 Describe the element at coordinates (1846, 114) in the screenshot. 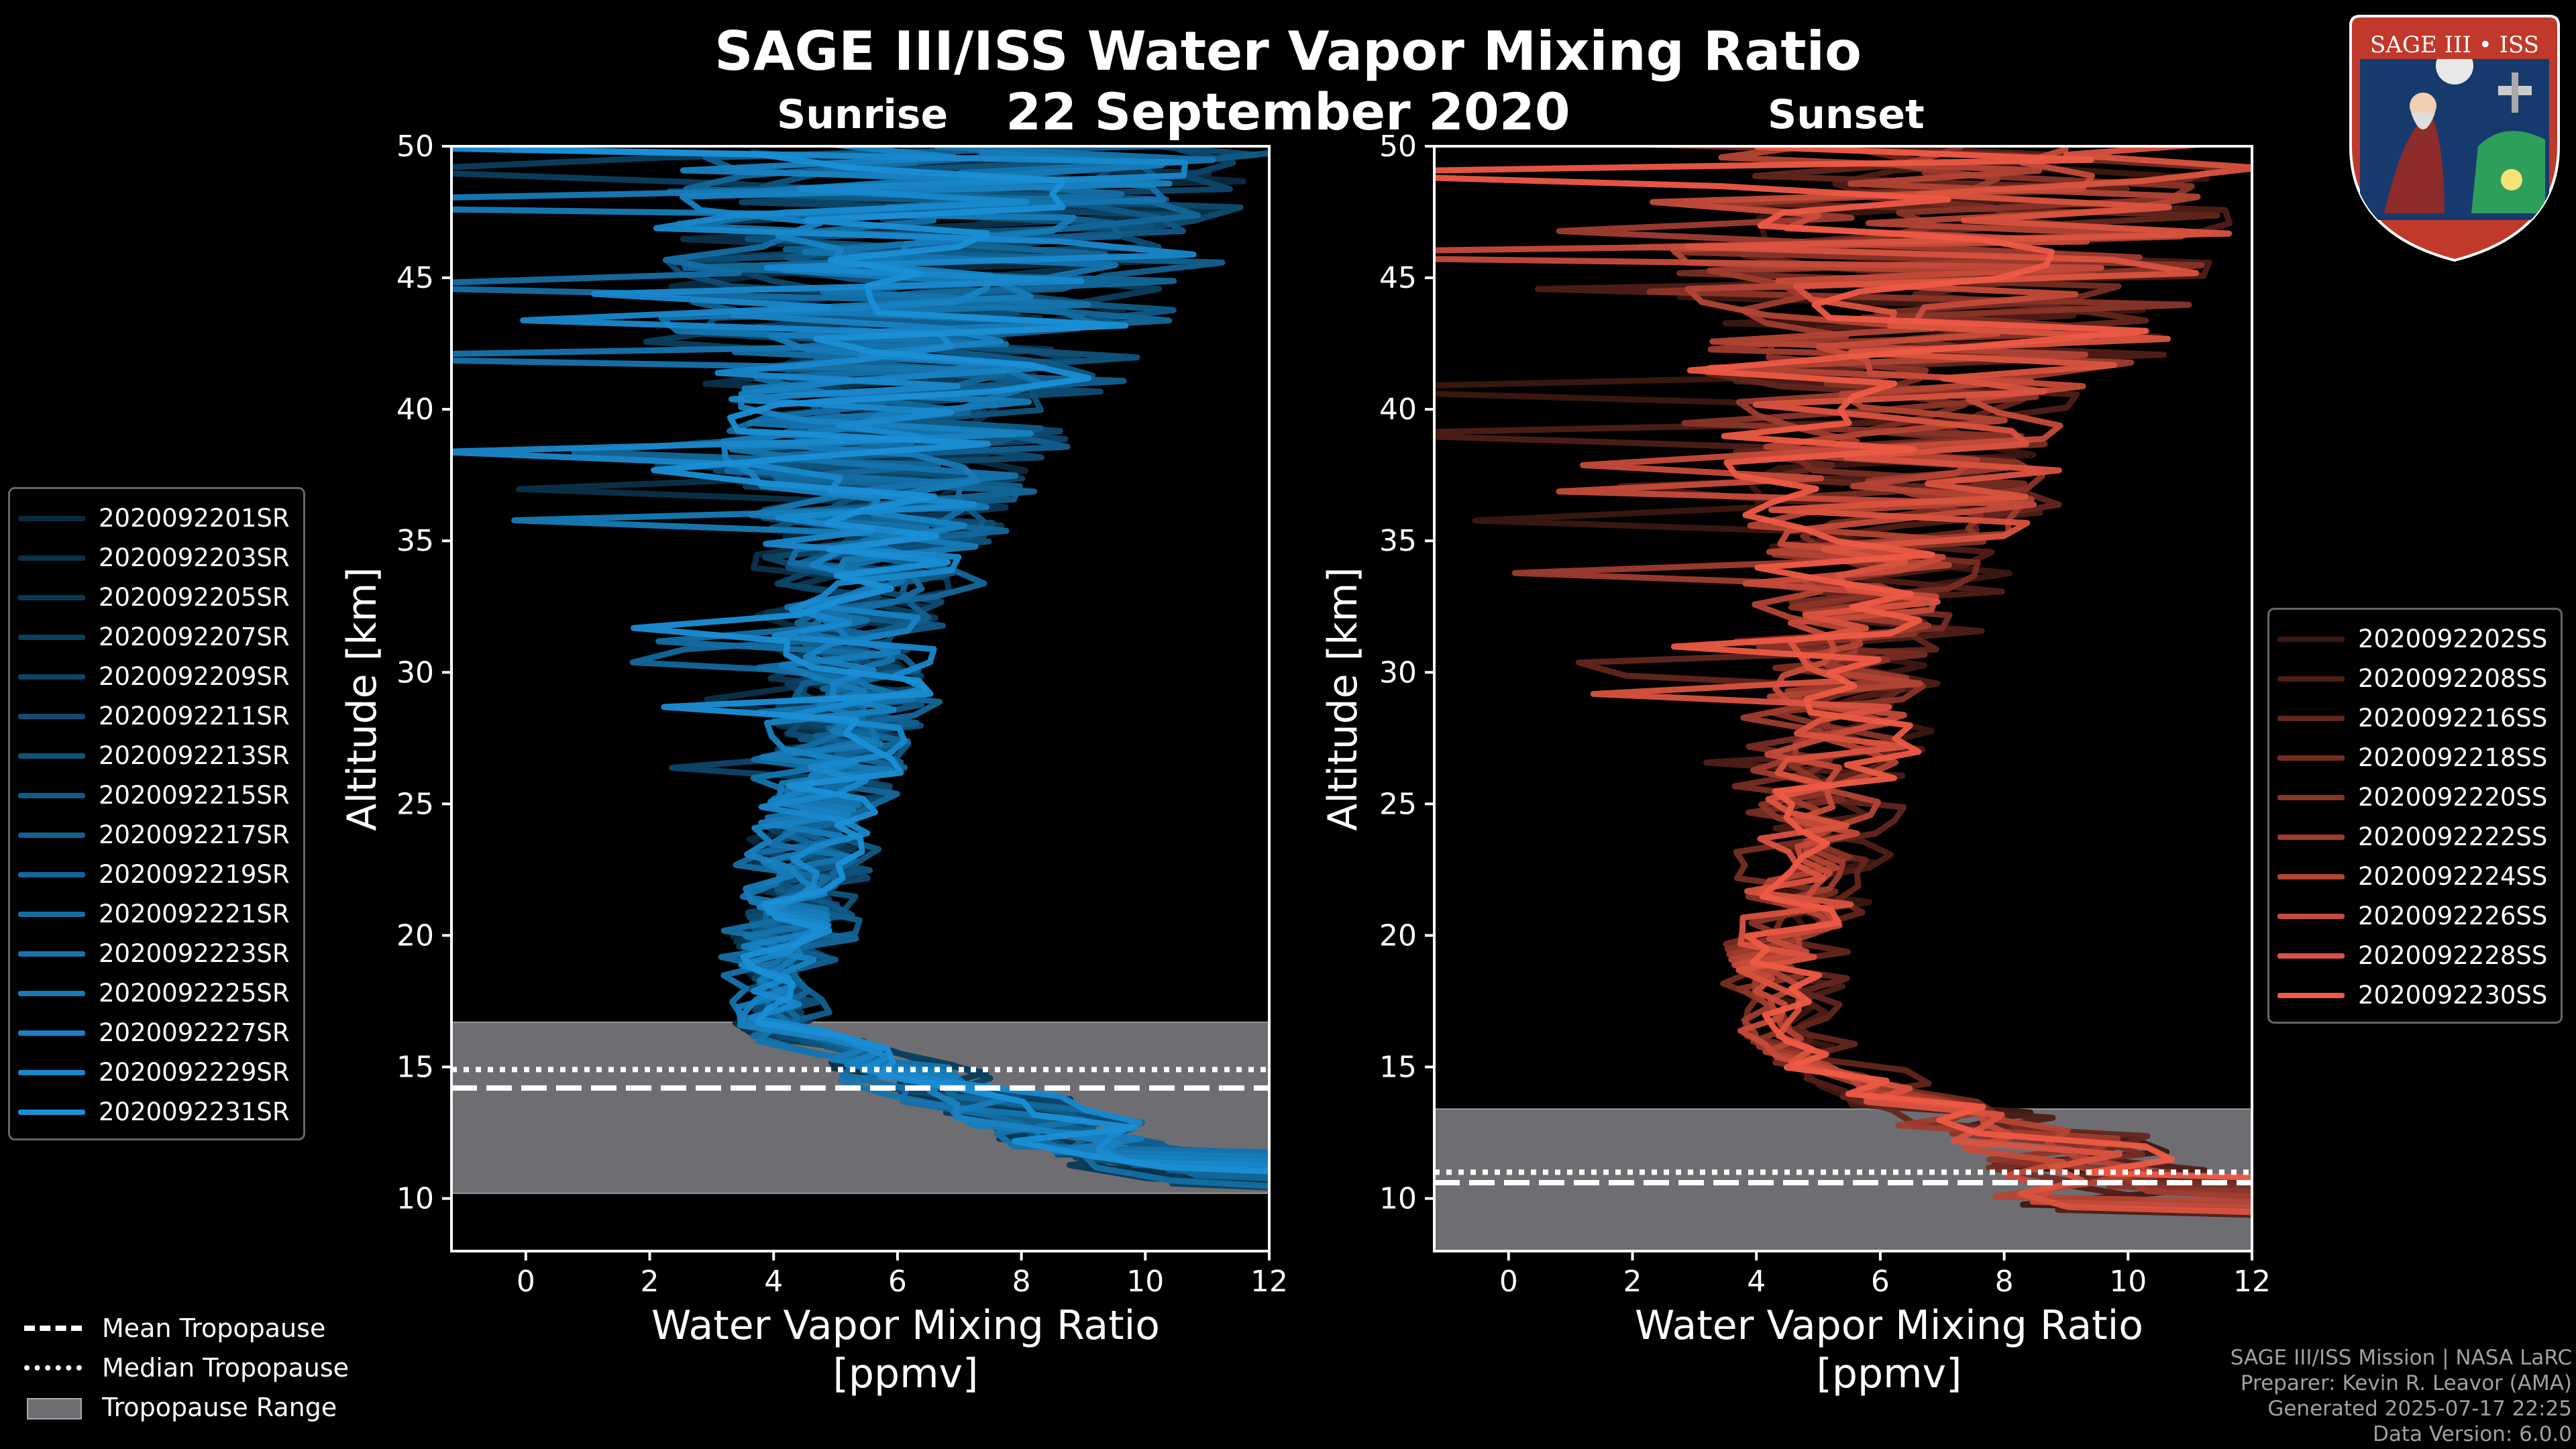

I see `sunset-subtitle: Sunset` at that location.